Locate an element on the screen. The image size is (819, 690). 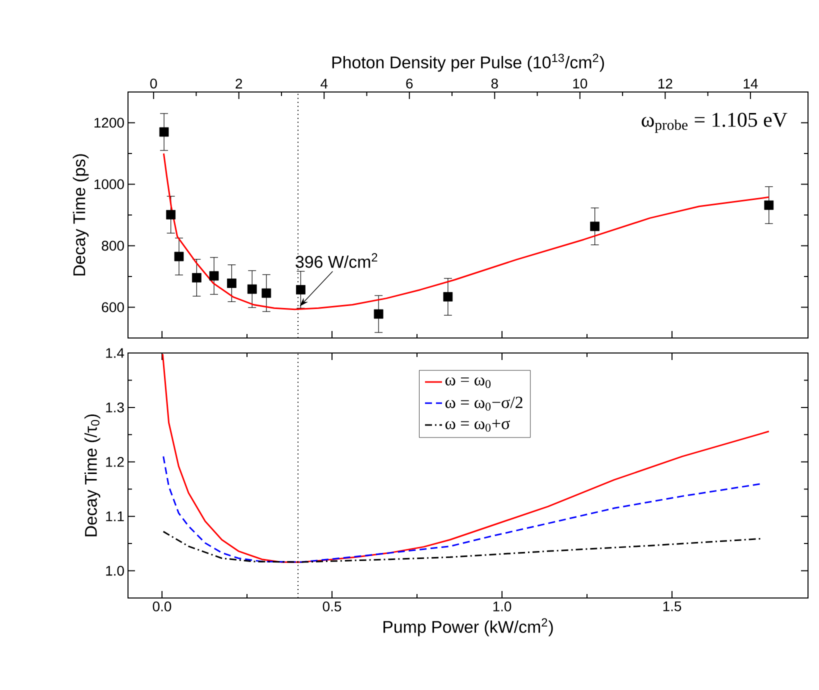
legend-label: ω = ω$_{0}$ is located at coordinates (468, 382).